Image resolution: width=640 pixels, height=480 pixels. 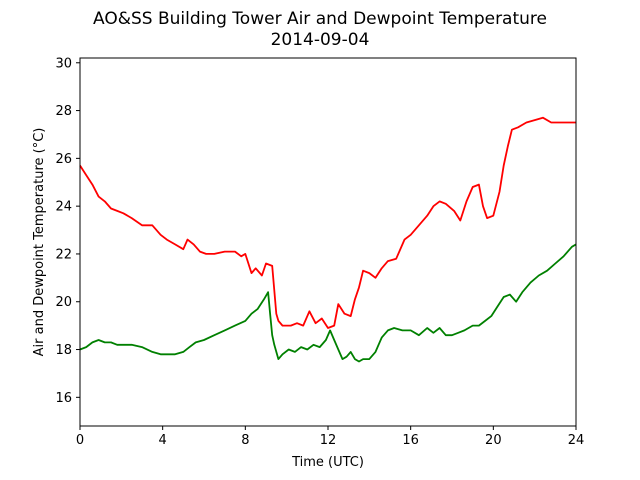 What do you see at coordinates (245, 440) in the screenshot?
I see `x-tick-label: 8` at bounding box center [245, 440].